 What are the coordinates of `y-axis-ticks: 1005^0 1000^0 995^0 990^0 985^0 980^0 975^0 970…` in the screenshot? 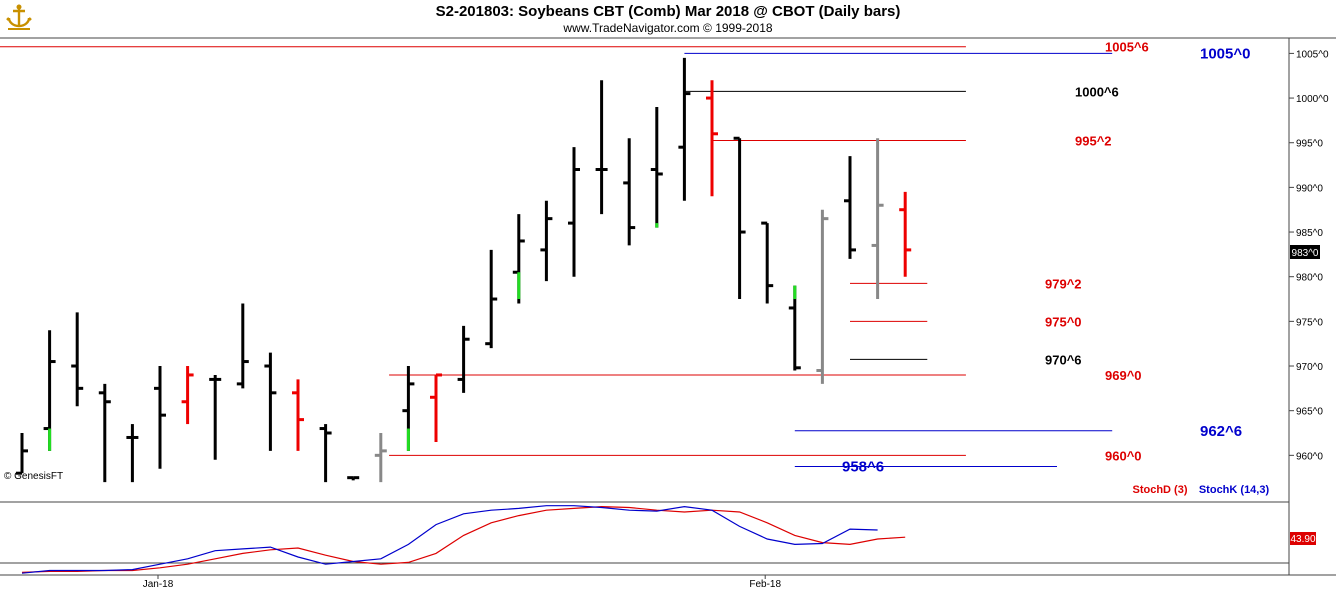 It's located at (1309, 255).